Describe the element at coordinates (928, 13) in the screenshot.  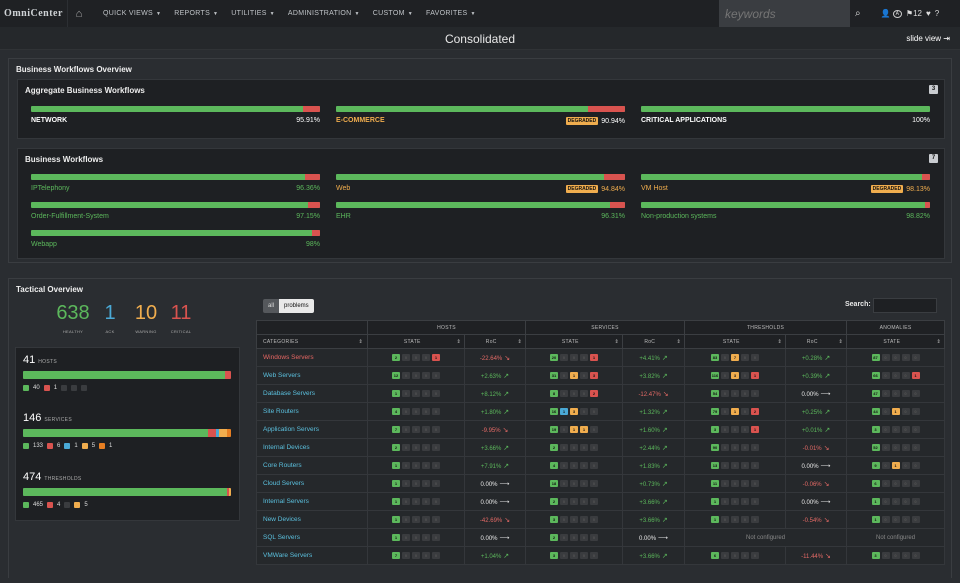
I see `heart-icon: ♥` at that location.